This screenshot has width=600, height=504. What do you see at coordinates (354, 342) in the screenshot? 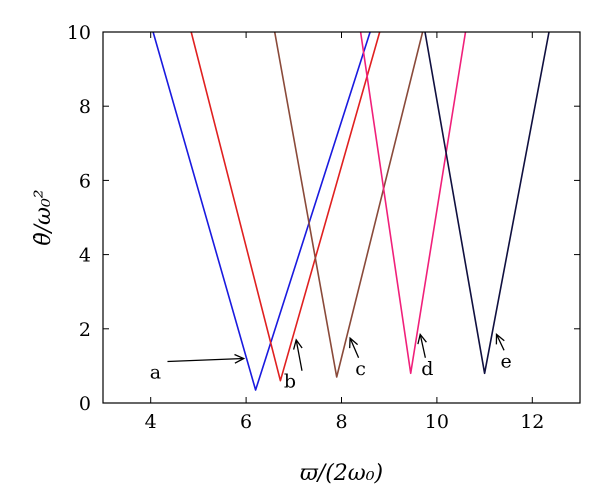
I see `annotation-arrowhead-c` at bounding box center [354, 342].